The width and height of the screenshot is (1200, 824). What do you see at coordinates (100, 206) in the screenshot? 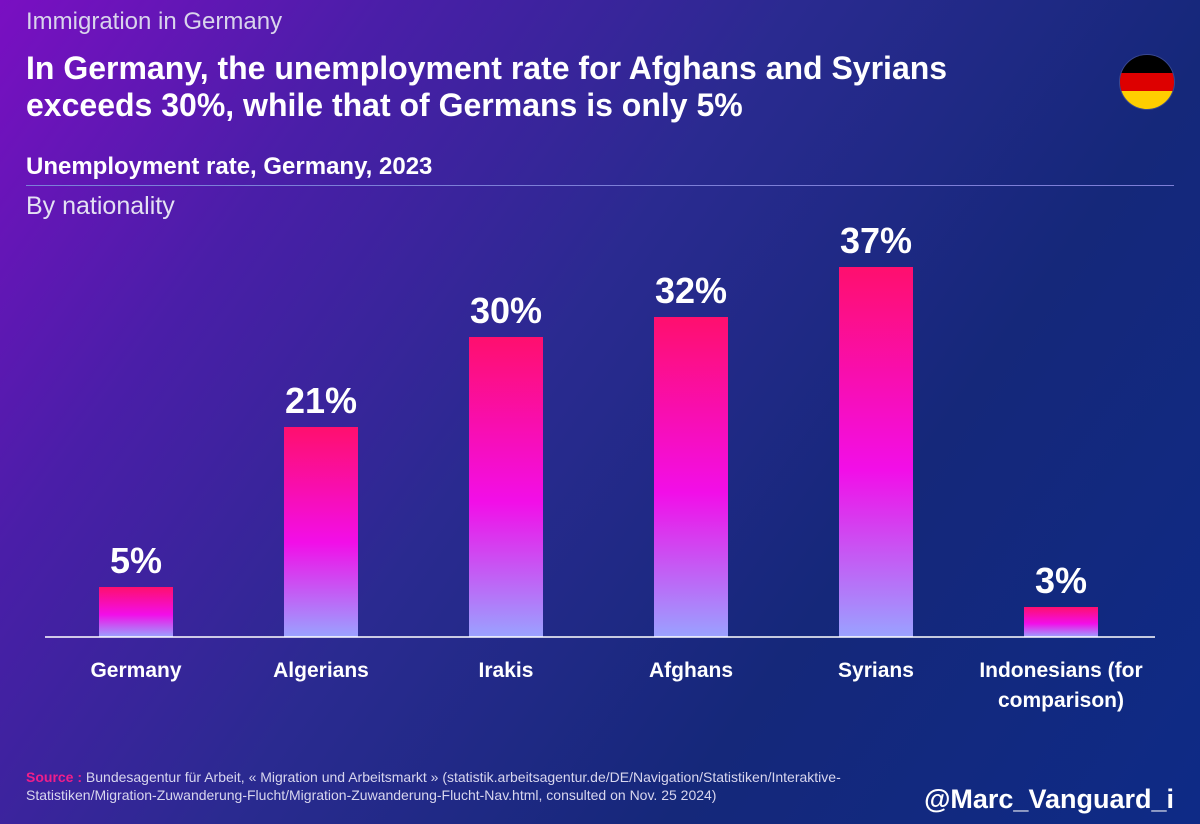
I see `chart-subnote: By nationality` at bounding box center [100, 206].